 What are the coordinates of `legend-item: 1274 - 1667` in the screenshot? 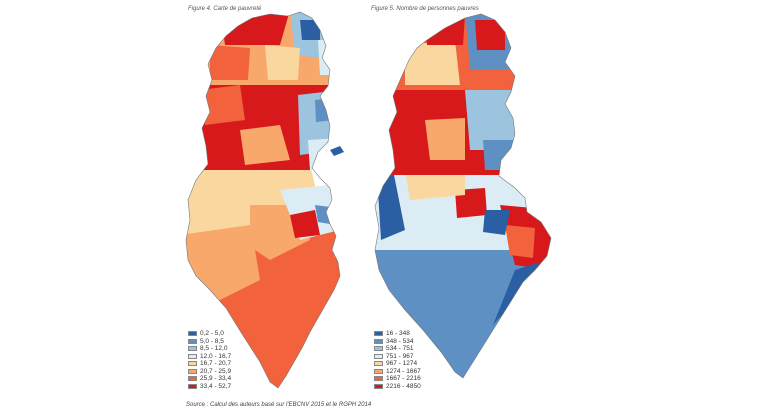 It's located at (397, 372).